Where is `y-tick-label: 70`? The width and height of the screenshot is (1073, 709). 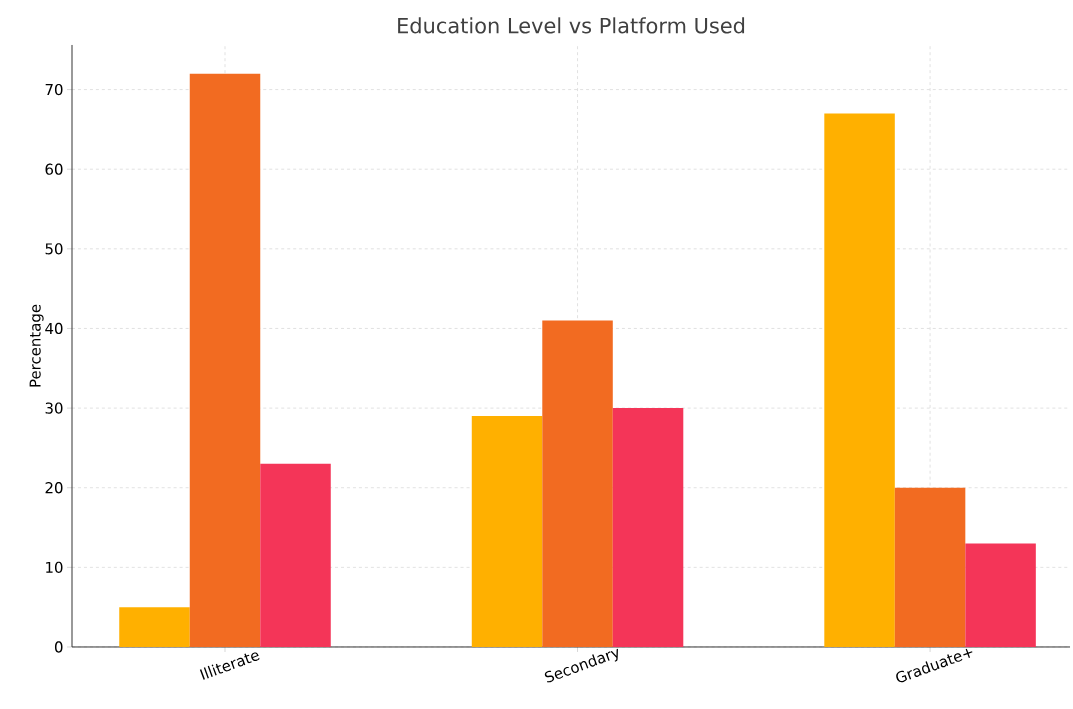 y-tick-label: 70 is located at coordinates (54, 89).